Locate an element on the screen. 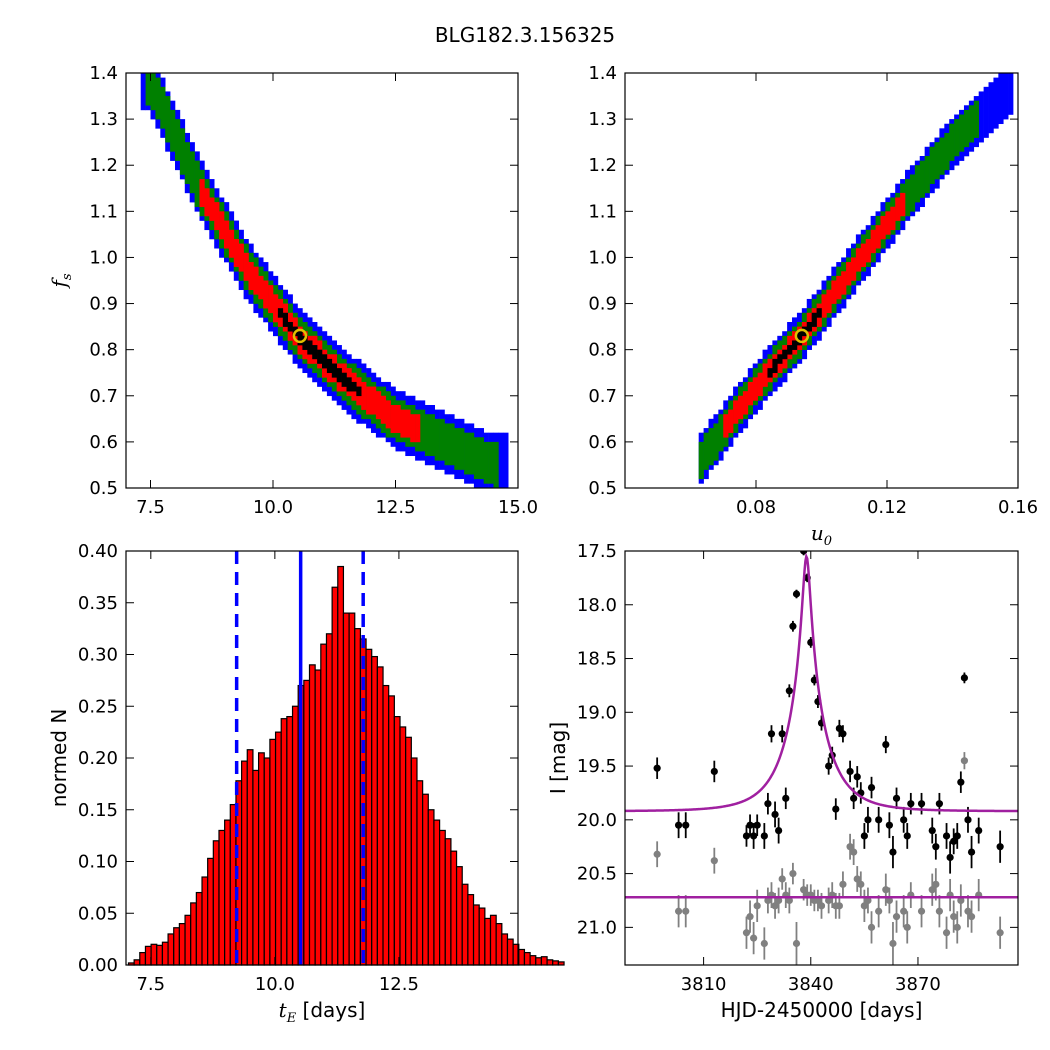 The image size is (1050, 1050). y-tick-label: 18.5 is located at coordinates (597, 659).